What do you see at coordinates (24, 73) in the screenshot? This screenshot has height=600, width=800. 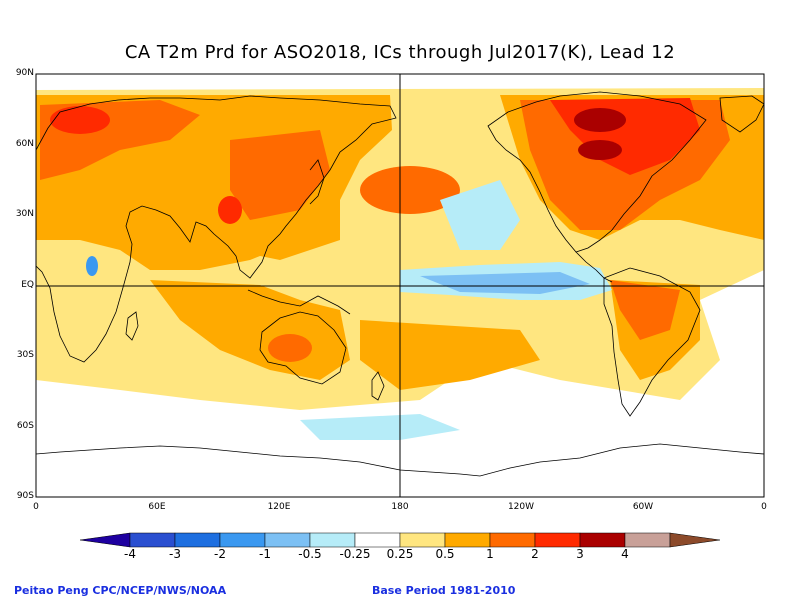 I see `lat-tick-label: 90N` at bounding box center [24, 73].